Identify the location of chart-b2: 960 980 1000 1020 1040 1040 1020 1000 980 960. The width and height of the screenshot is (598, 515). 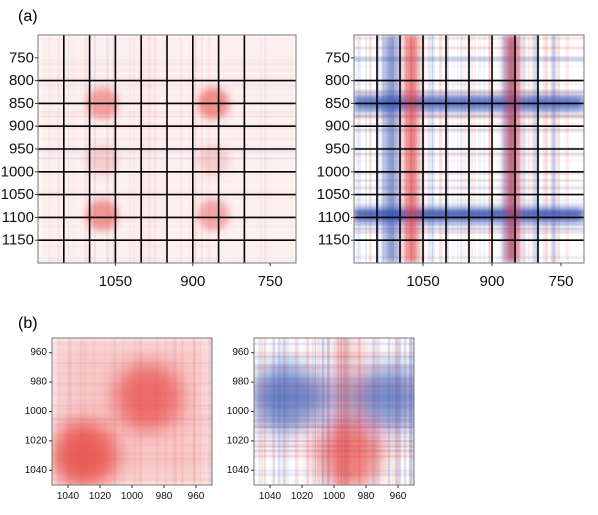
(321, 419).